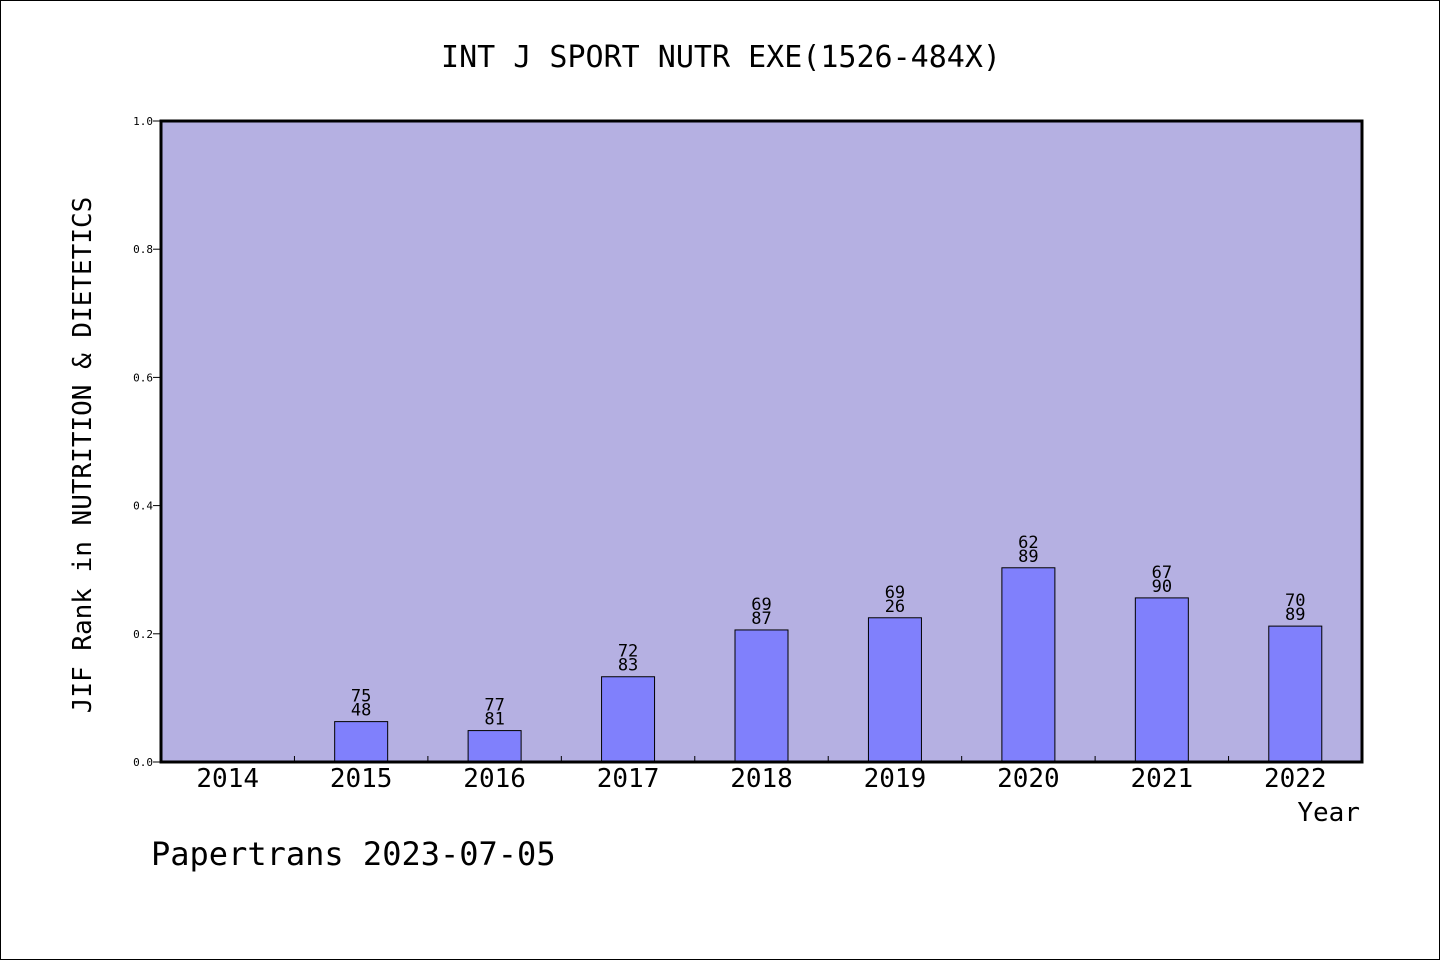 This screenshot has height=961, width=1440. I want to click on x-tick-label: 2019, so click(895, 779).